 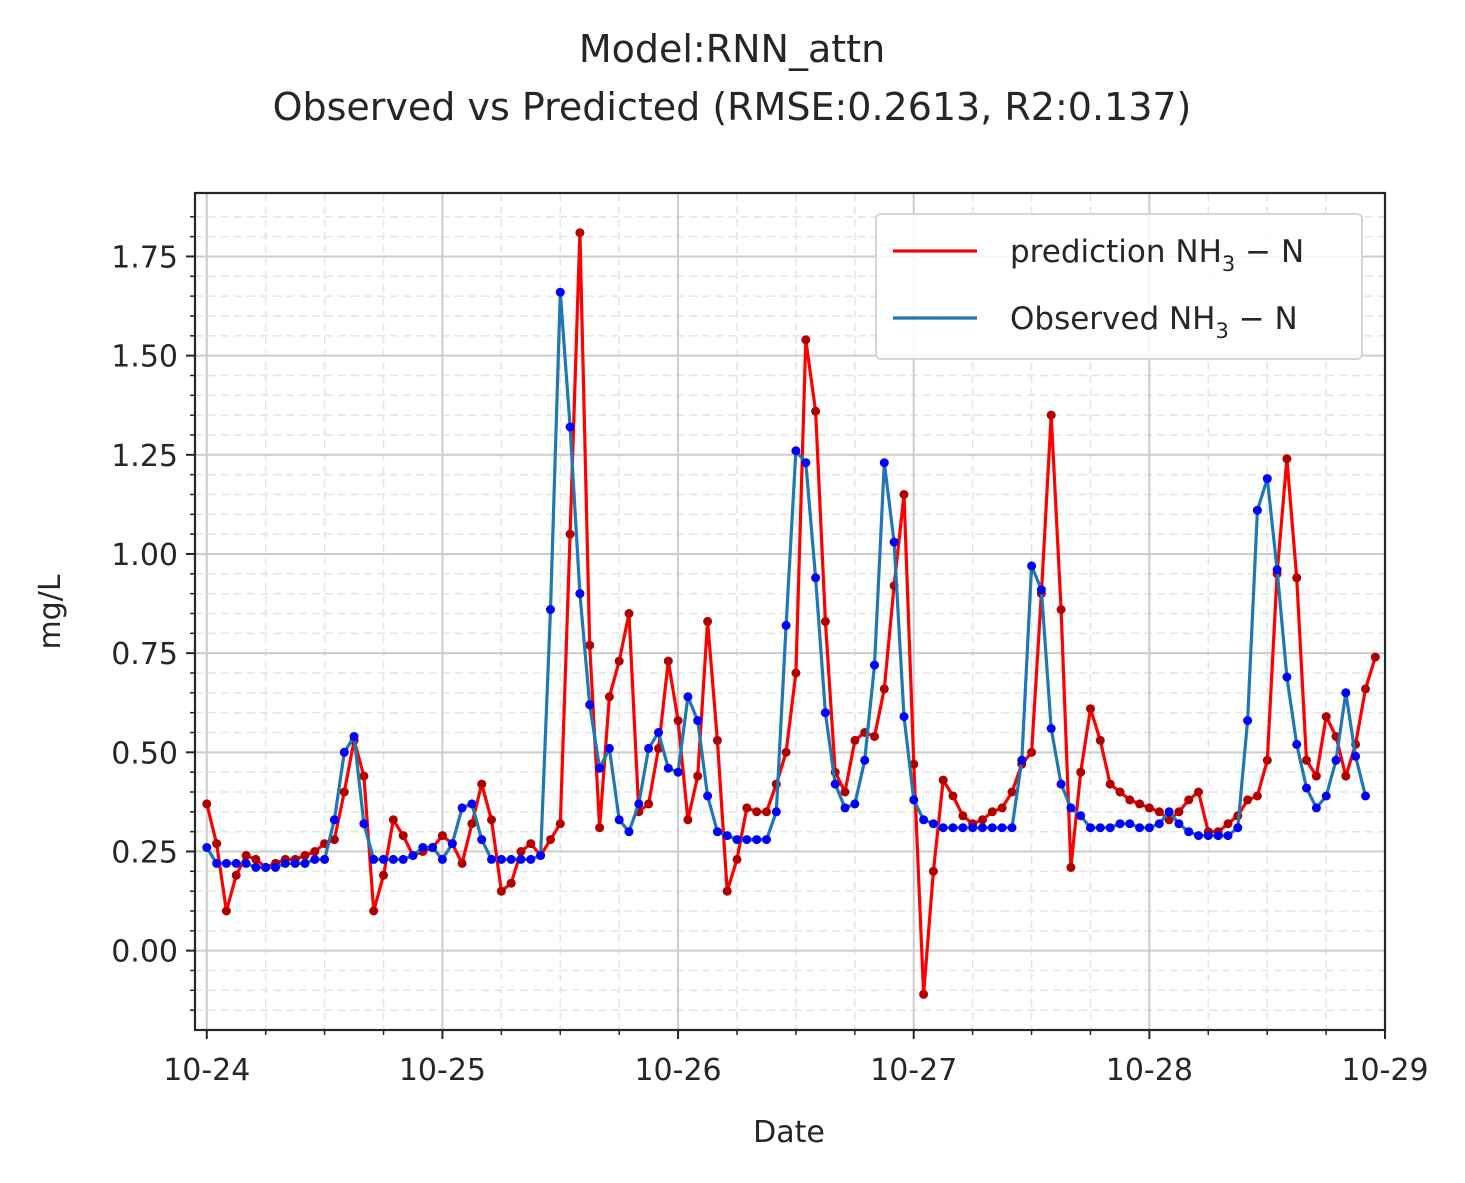 What do you see at coordinates (789, 1132) in the screenshot?
I see `x-axis-label: Date` at bounding box center [789, 1132].